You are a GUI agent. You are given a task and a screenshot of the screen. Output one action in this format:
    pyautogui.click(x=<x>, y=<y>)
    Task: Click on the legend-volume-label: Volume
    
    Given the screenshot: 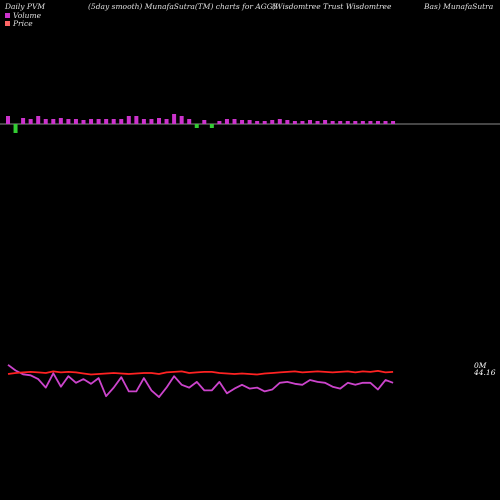 What is the action you would take?
    pyautogui.click(x=27, y=15)
    